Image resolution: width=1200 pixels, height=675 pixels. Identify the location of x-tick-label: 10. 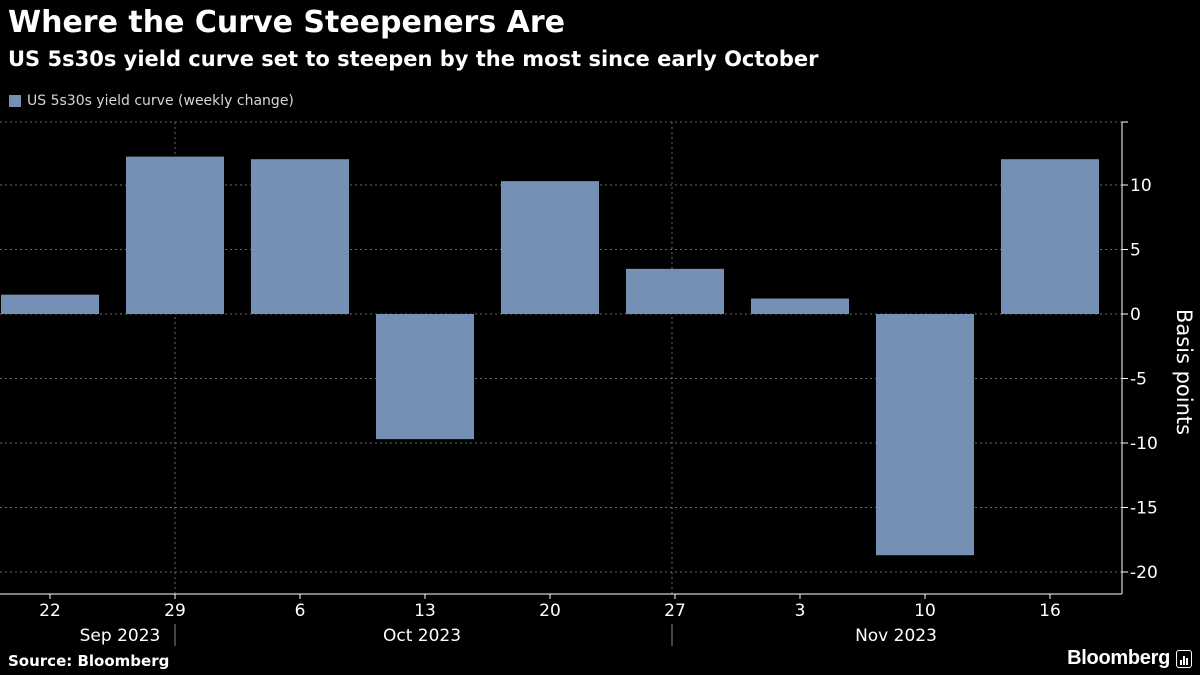
(925, 611).